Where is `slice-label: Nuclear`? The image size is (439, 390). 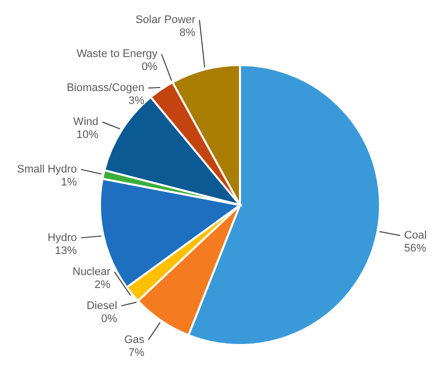 slice-label: Nuclear is located at coordinates (91, 272).